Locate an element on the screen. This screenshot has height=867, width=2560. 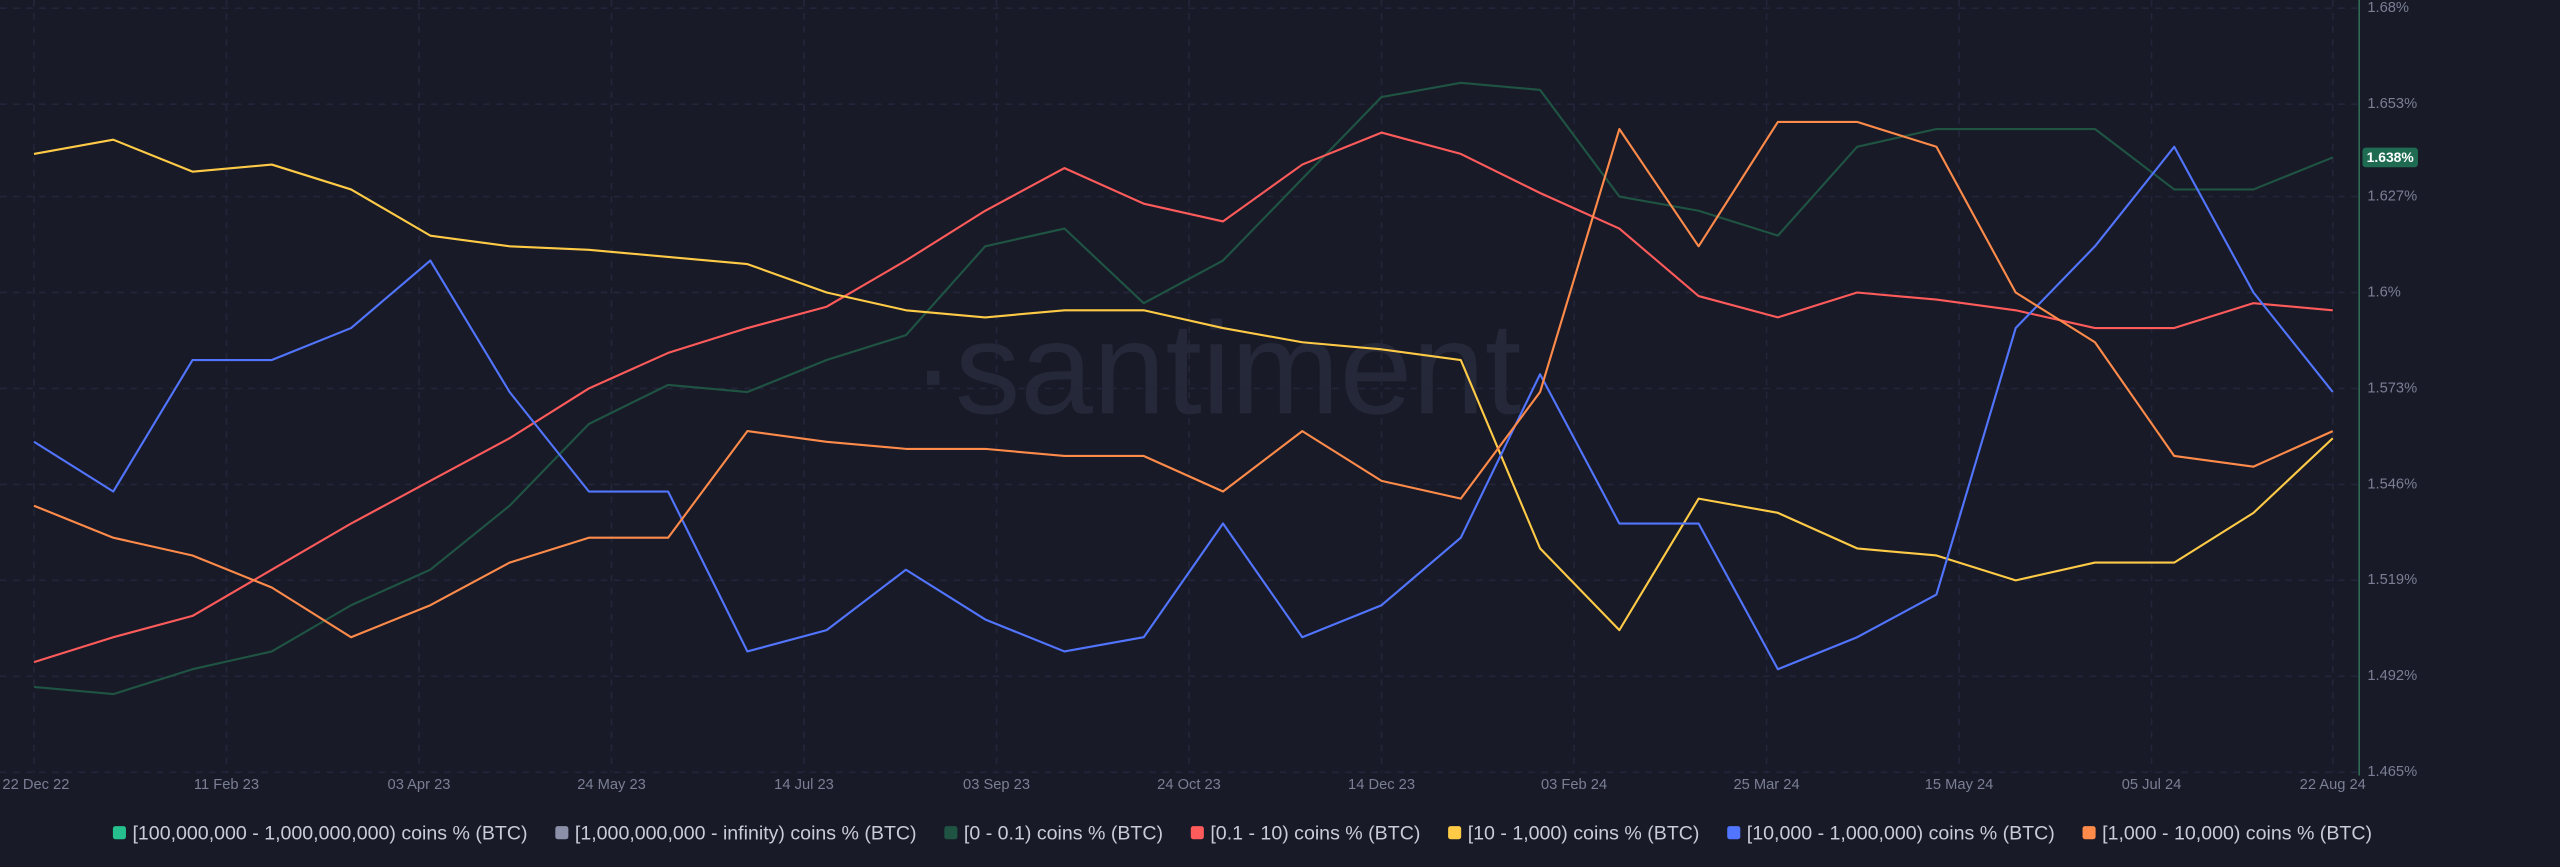
value-label: 1.638% is located at coordinates (2390, 157).